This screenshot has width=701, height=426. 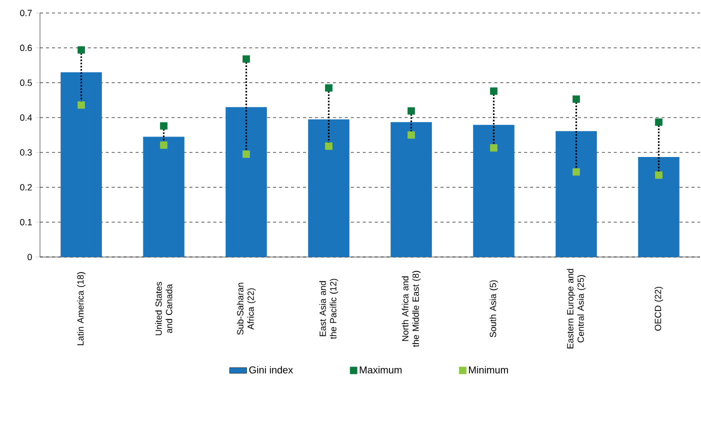 I want to click on y-tick-label: 0.1, so click(x=26, y=222).